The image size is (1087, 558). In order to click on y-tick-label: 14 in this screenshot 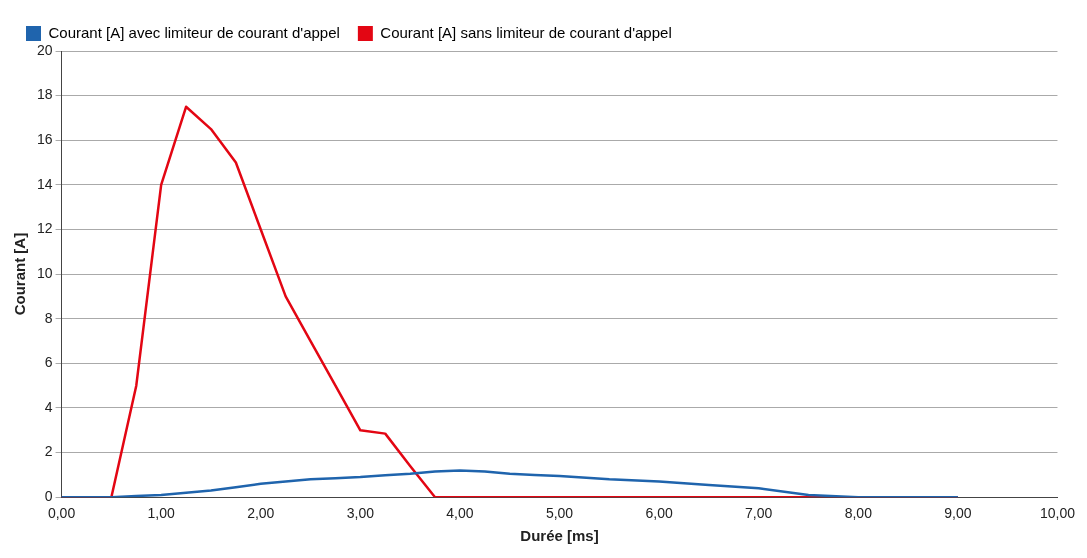, I will do `click(44, 183)`.